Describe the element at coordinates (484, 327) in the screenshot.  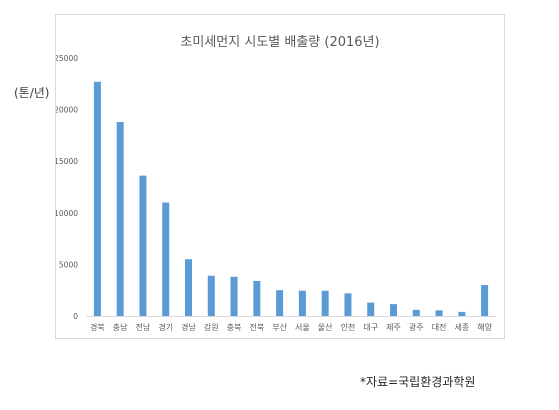
I see `x-tick-label: 해양` at that location.